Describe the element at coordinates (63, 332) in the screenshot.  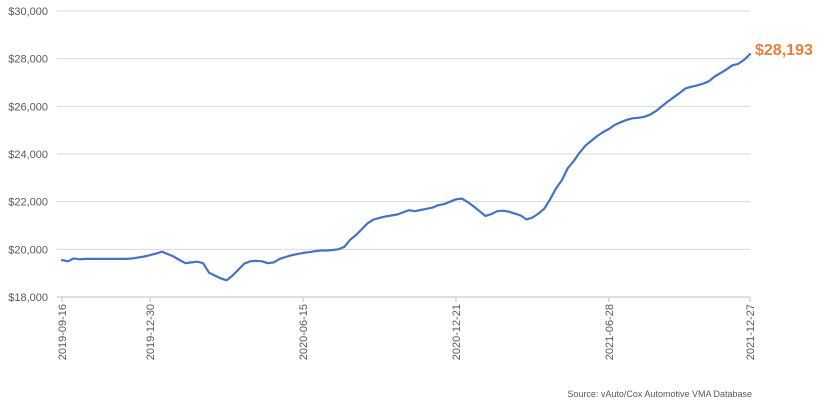
I see `x-tick-label: 2019-09-16` at that location.